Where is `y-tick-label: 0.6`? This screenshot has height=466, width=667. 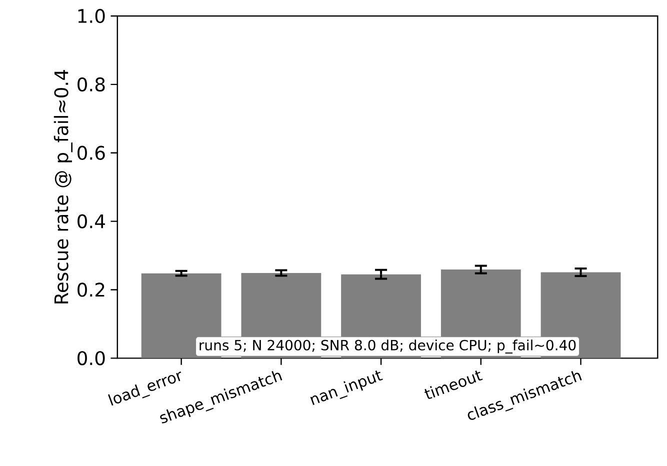
y-tick-label: 0.6 is located at coordinates (91, 153).